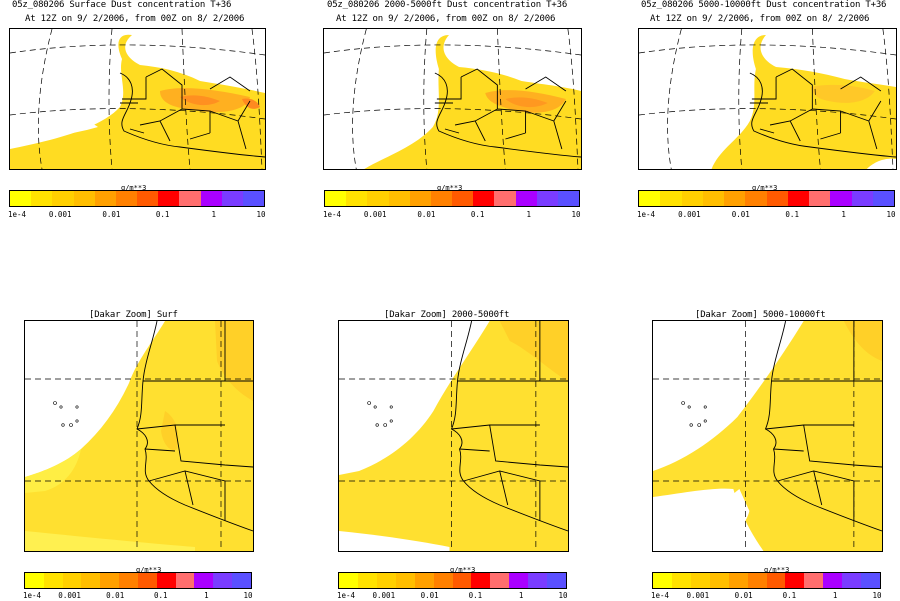  Describe the element at coordinates (760, 315) in the screenshot. I see `panel-title: [Dakar Zoom] 5000-10000ft` at that location.